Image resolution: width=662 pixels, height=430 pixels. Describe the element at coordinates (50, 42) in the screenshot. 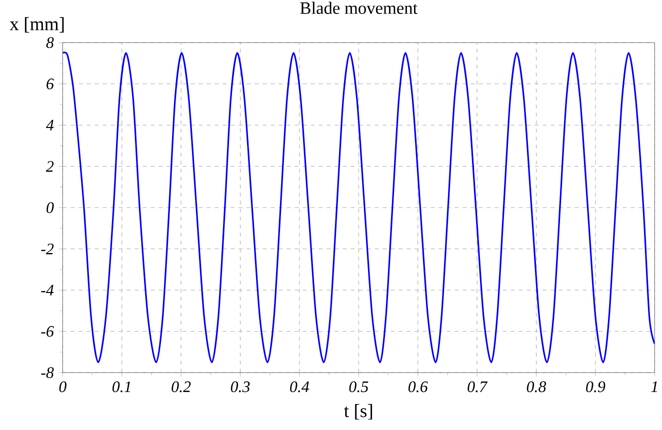

I see `y-tick-label: 8` at that location.